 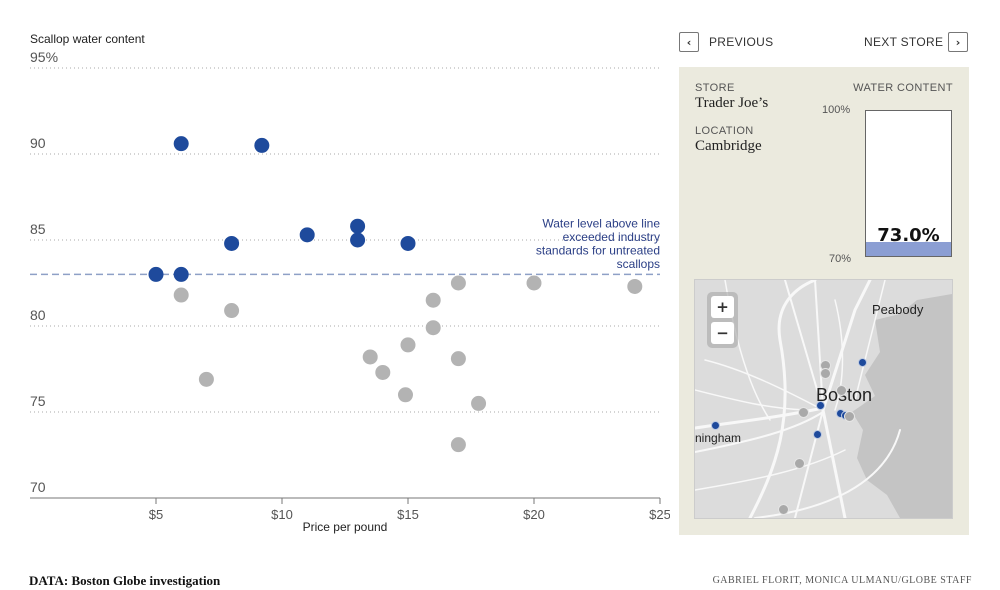 I want to click on zoom-control: + −, so click(x=722, y=320).